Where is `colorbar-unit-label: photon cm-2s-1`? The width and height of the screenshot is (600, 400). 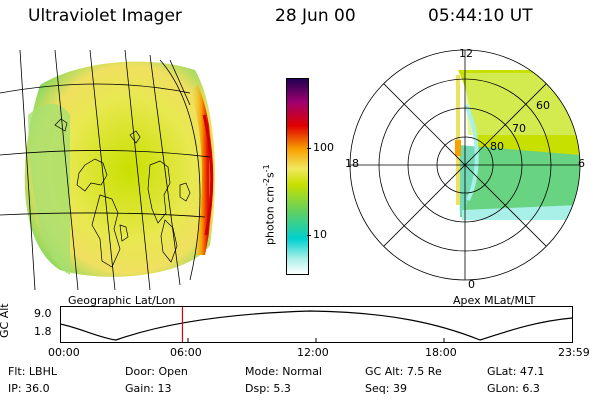 colorbar-unit-label: photon cm-2s-1 is located at coordinates (269, 204).